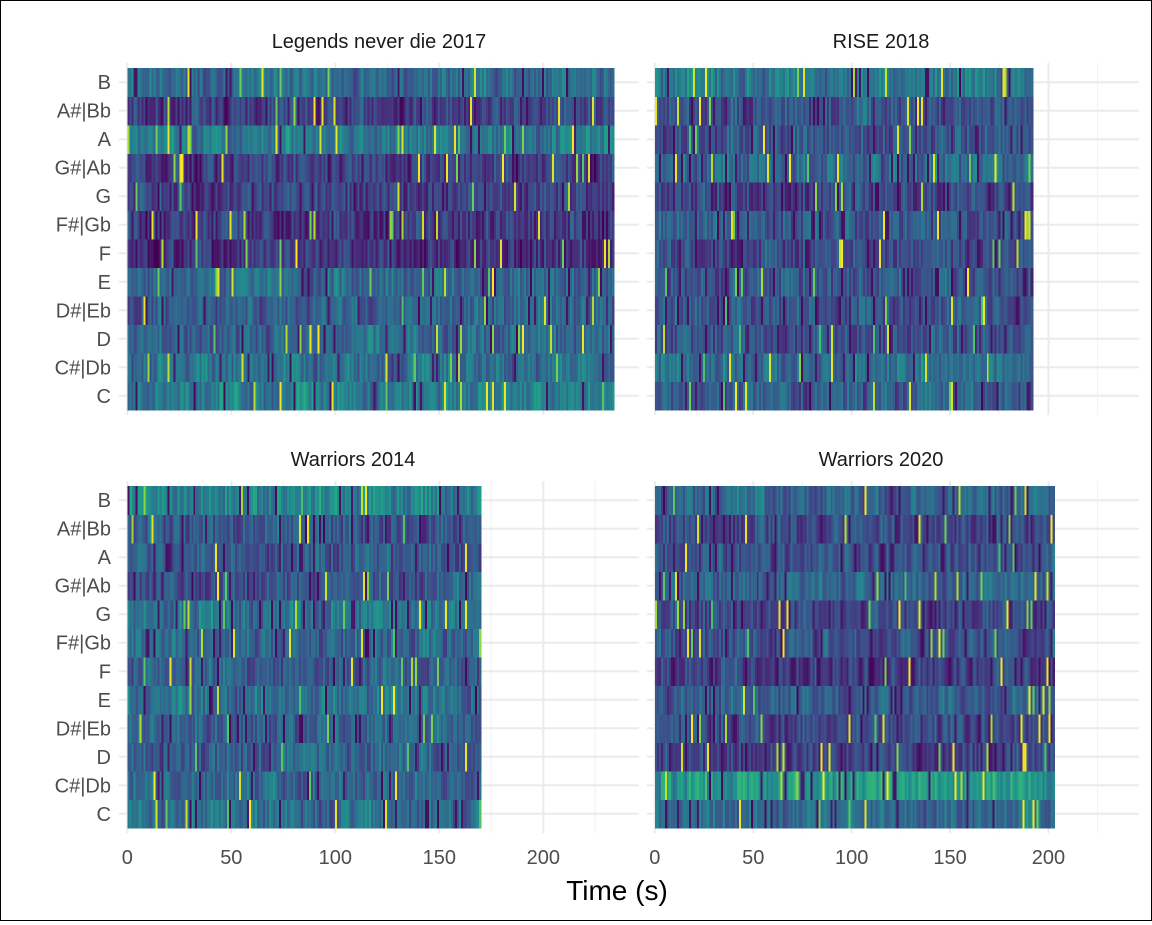 This screenshot has width=1152, height=925. What do you see at coordinates (84, 112) in the screenshot?
I see `y-tick-label: A#|Bb` at bounding box center [84, 112].